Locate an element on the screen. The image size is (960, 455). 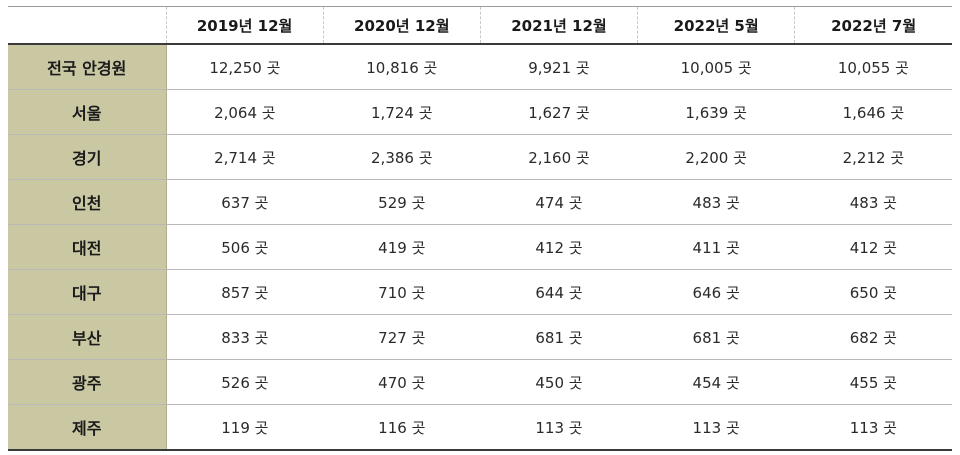
table-cell: 419 곳 is located at coordinates (402, 247).